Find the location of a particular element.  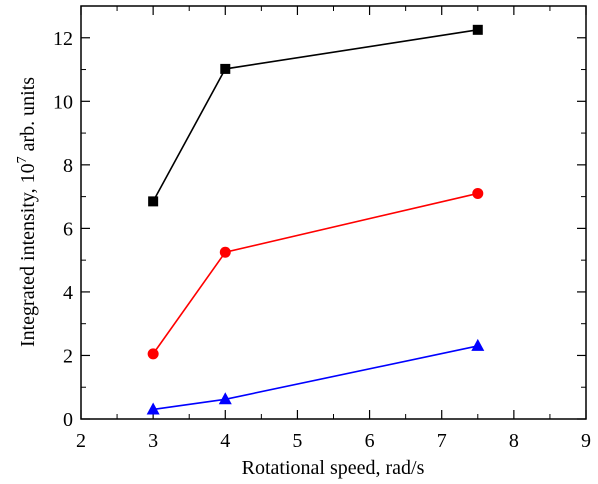

x-tick-label: 3 is located at coordinates (153, 441).